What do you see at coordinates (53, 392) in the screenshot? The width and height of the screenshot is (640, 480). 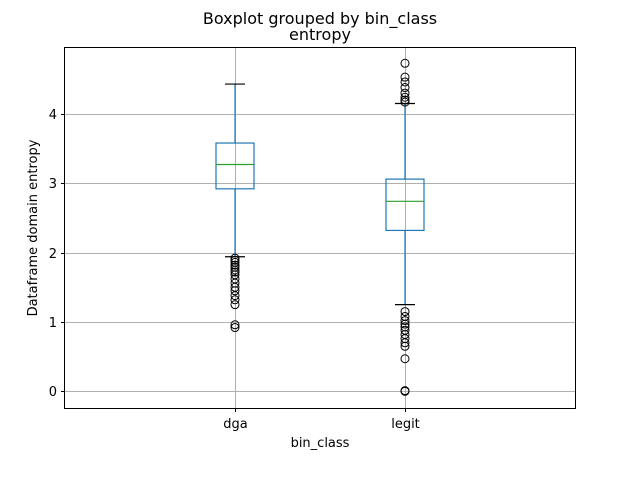 I see `y-tick-label: 0` at bounding box center [53, 392].